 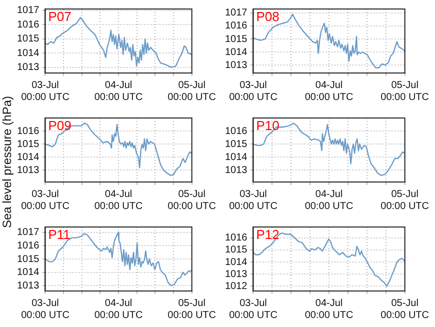 What do you see at coordinates (60, 126) in the screenshot?
I see `chart-title: P09` at bounding box center [60, 126].